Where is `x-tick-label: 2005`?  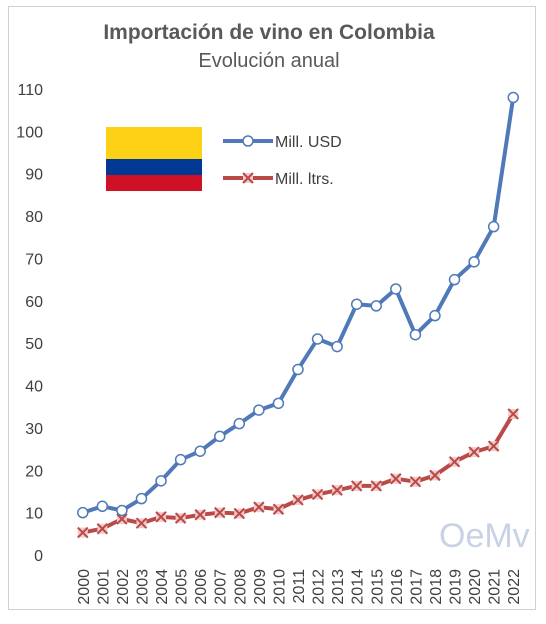 x-tick-label: 2005 is located at coordinates (182, 587).